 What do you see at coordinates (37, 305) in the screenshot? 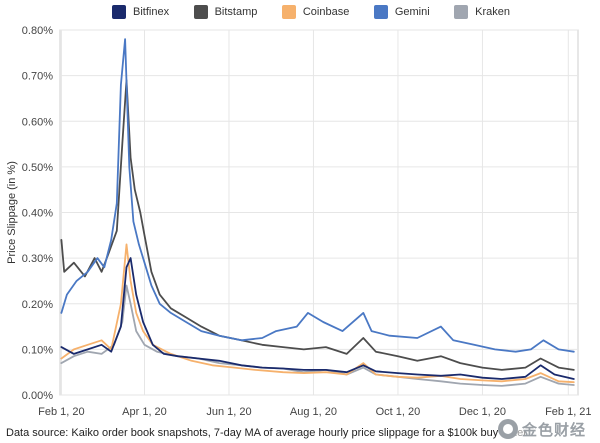
I see `y-tick-label: 0.20%` at bounding box center [37, 305].